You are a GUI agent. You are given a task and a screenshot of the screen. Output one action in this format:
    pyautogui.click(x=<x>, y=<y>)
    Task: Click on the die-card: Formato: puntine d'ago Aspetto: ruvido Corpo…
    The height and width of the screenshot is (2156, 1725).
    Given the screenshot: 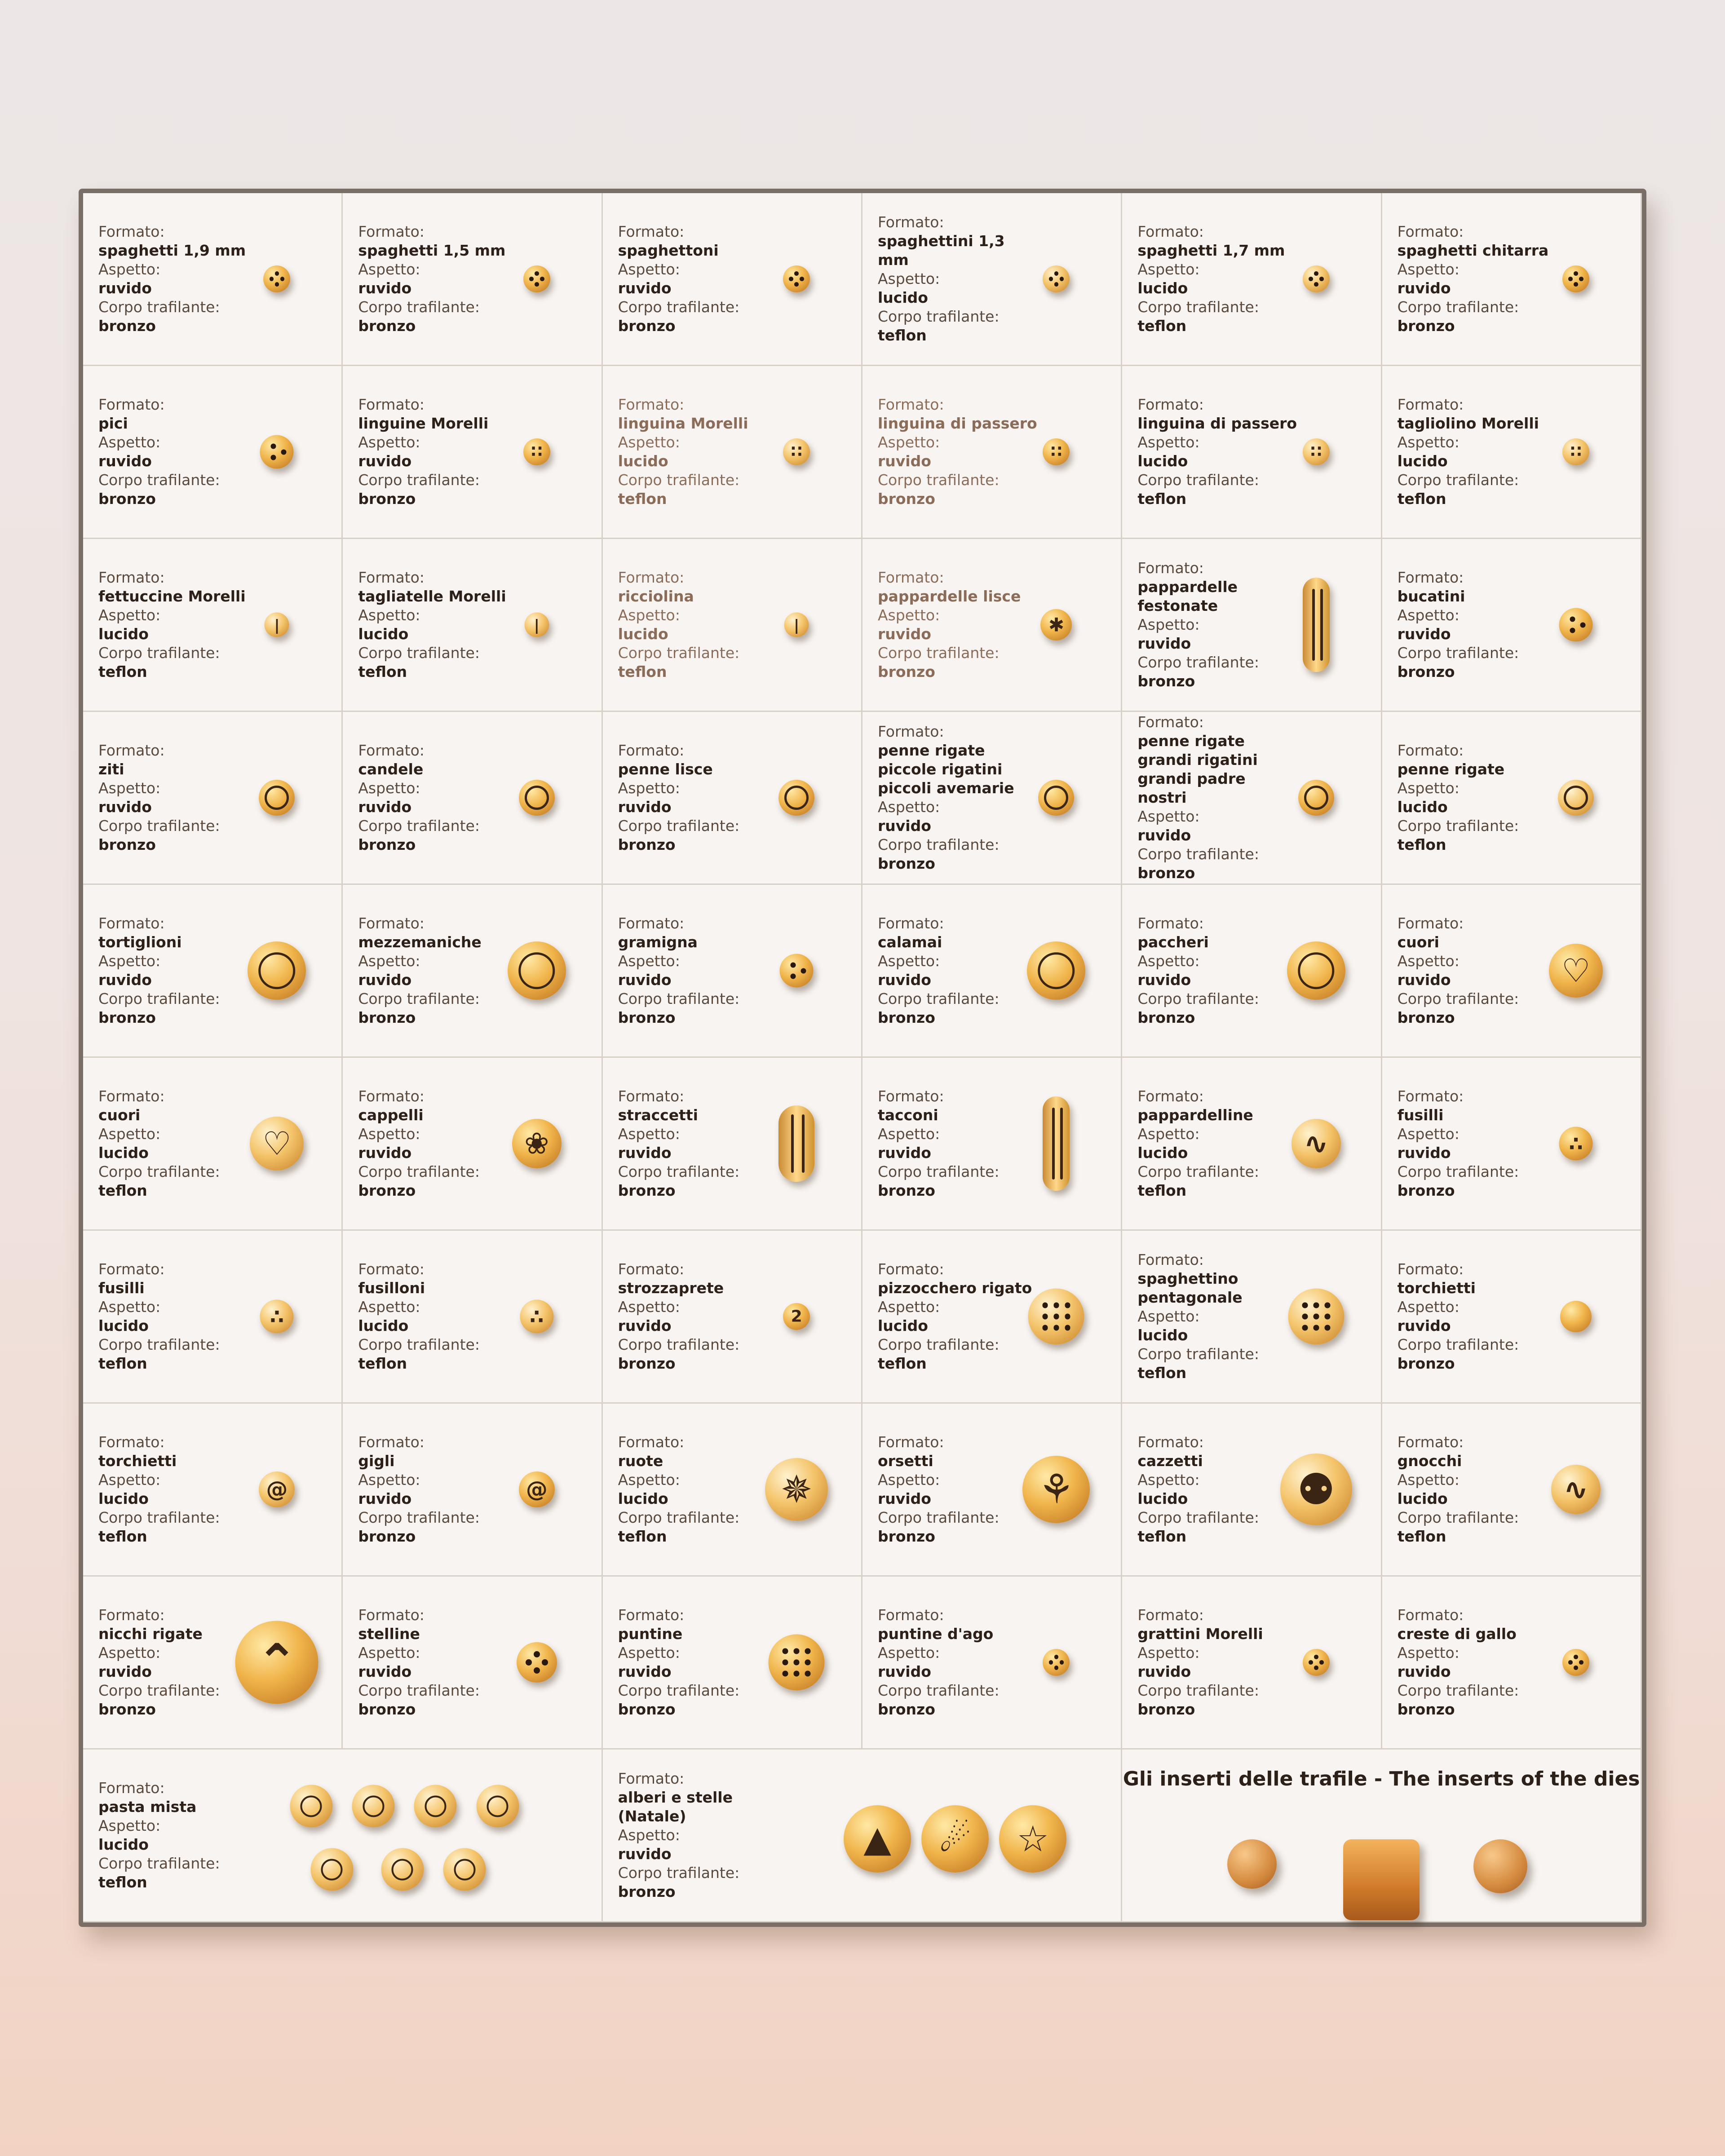 What is the action you would take?
    pyautogui.click(x=992, y=1663)
    